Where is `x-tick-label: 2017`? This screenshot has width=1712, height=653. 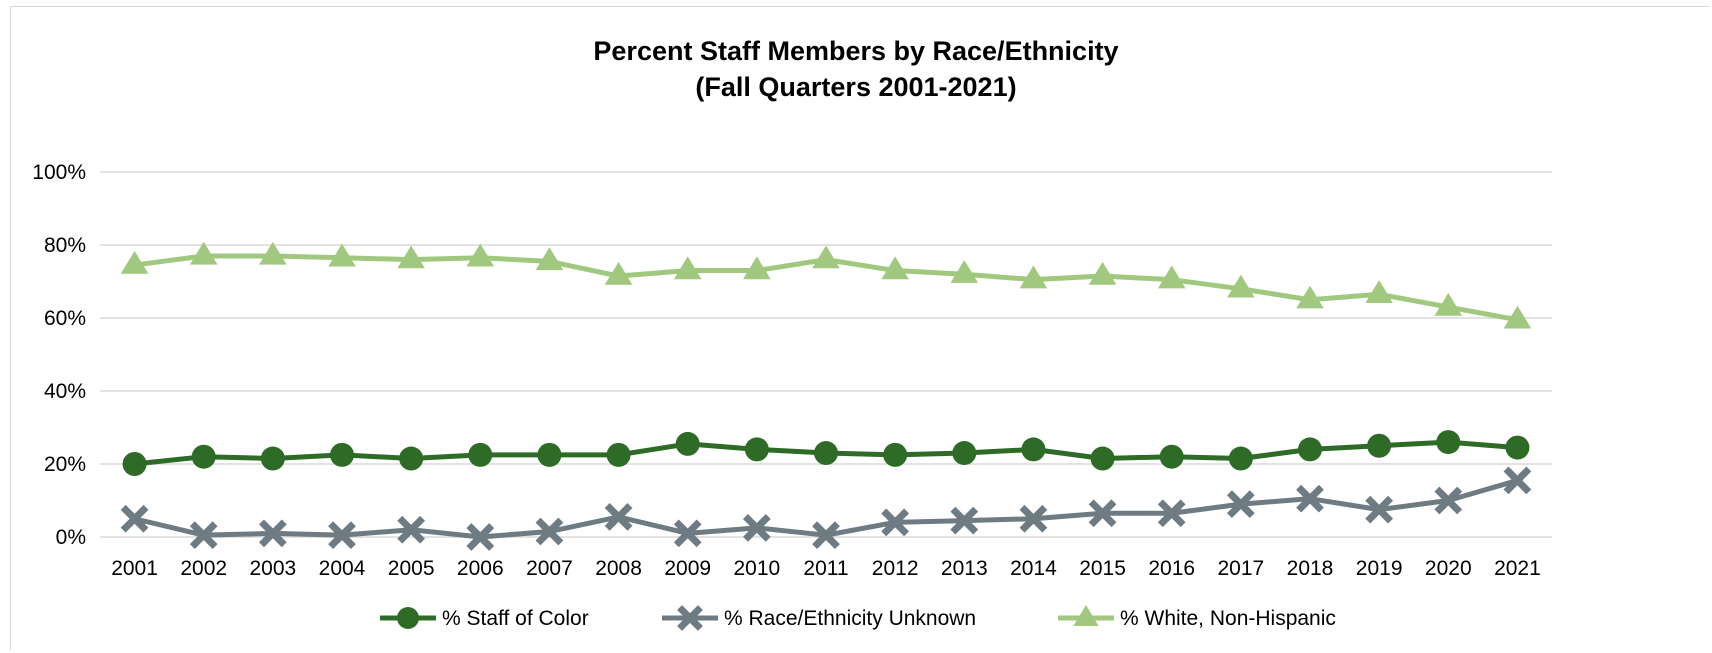 x-tick-label: 2017 is located at coordinates (1240, 568).